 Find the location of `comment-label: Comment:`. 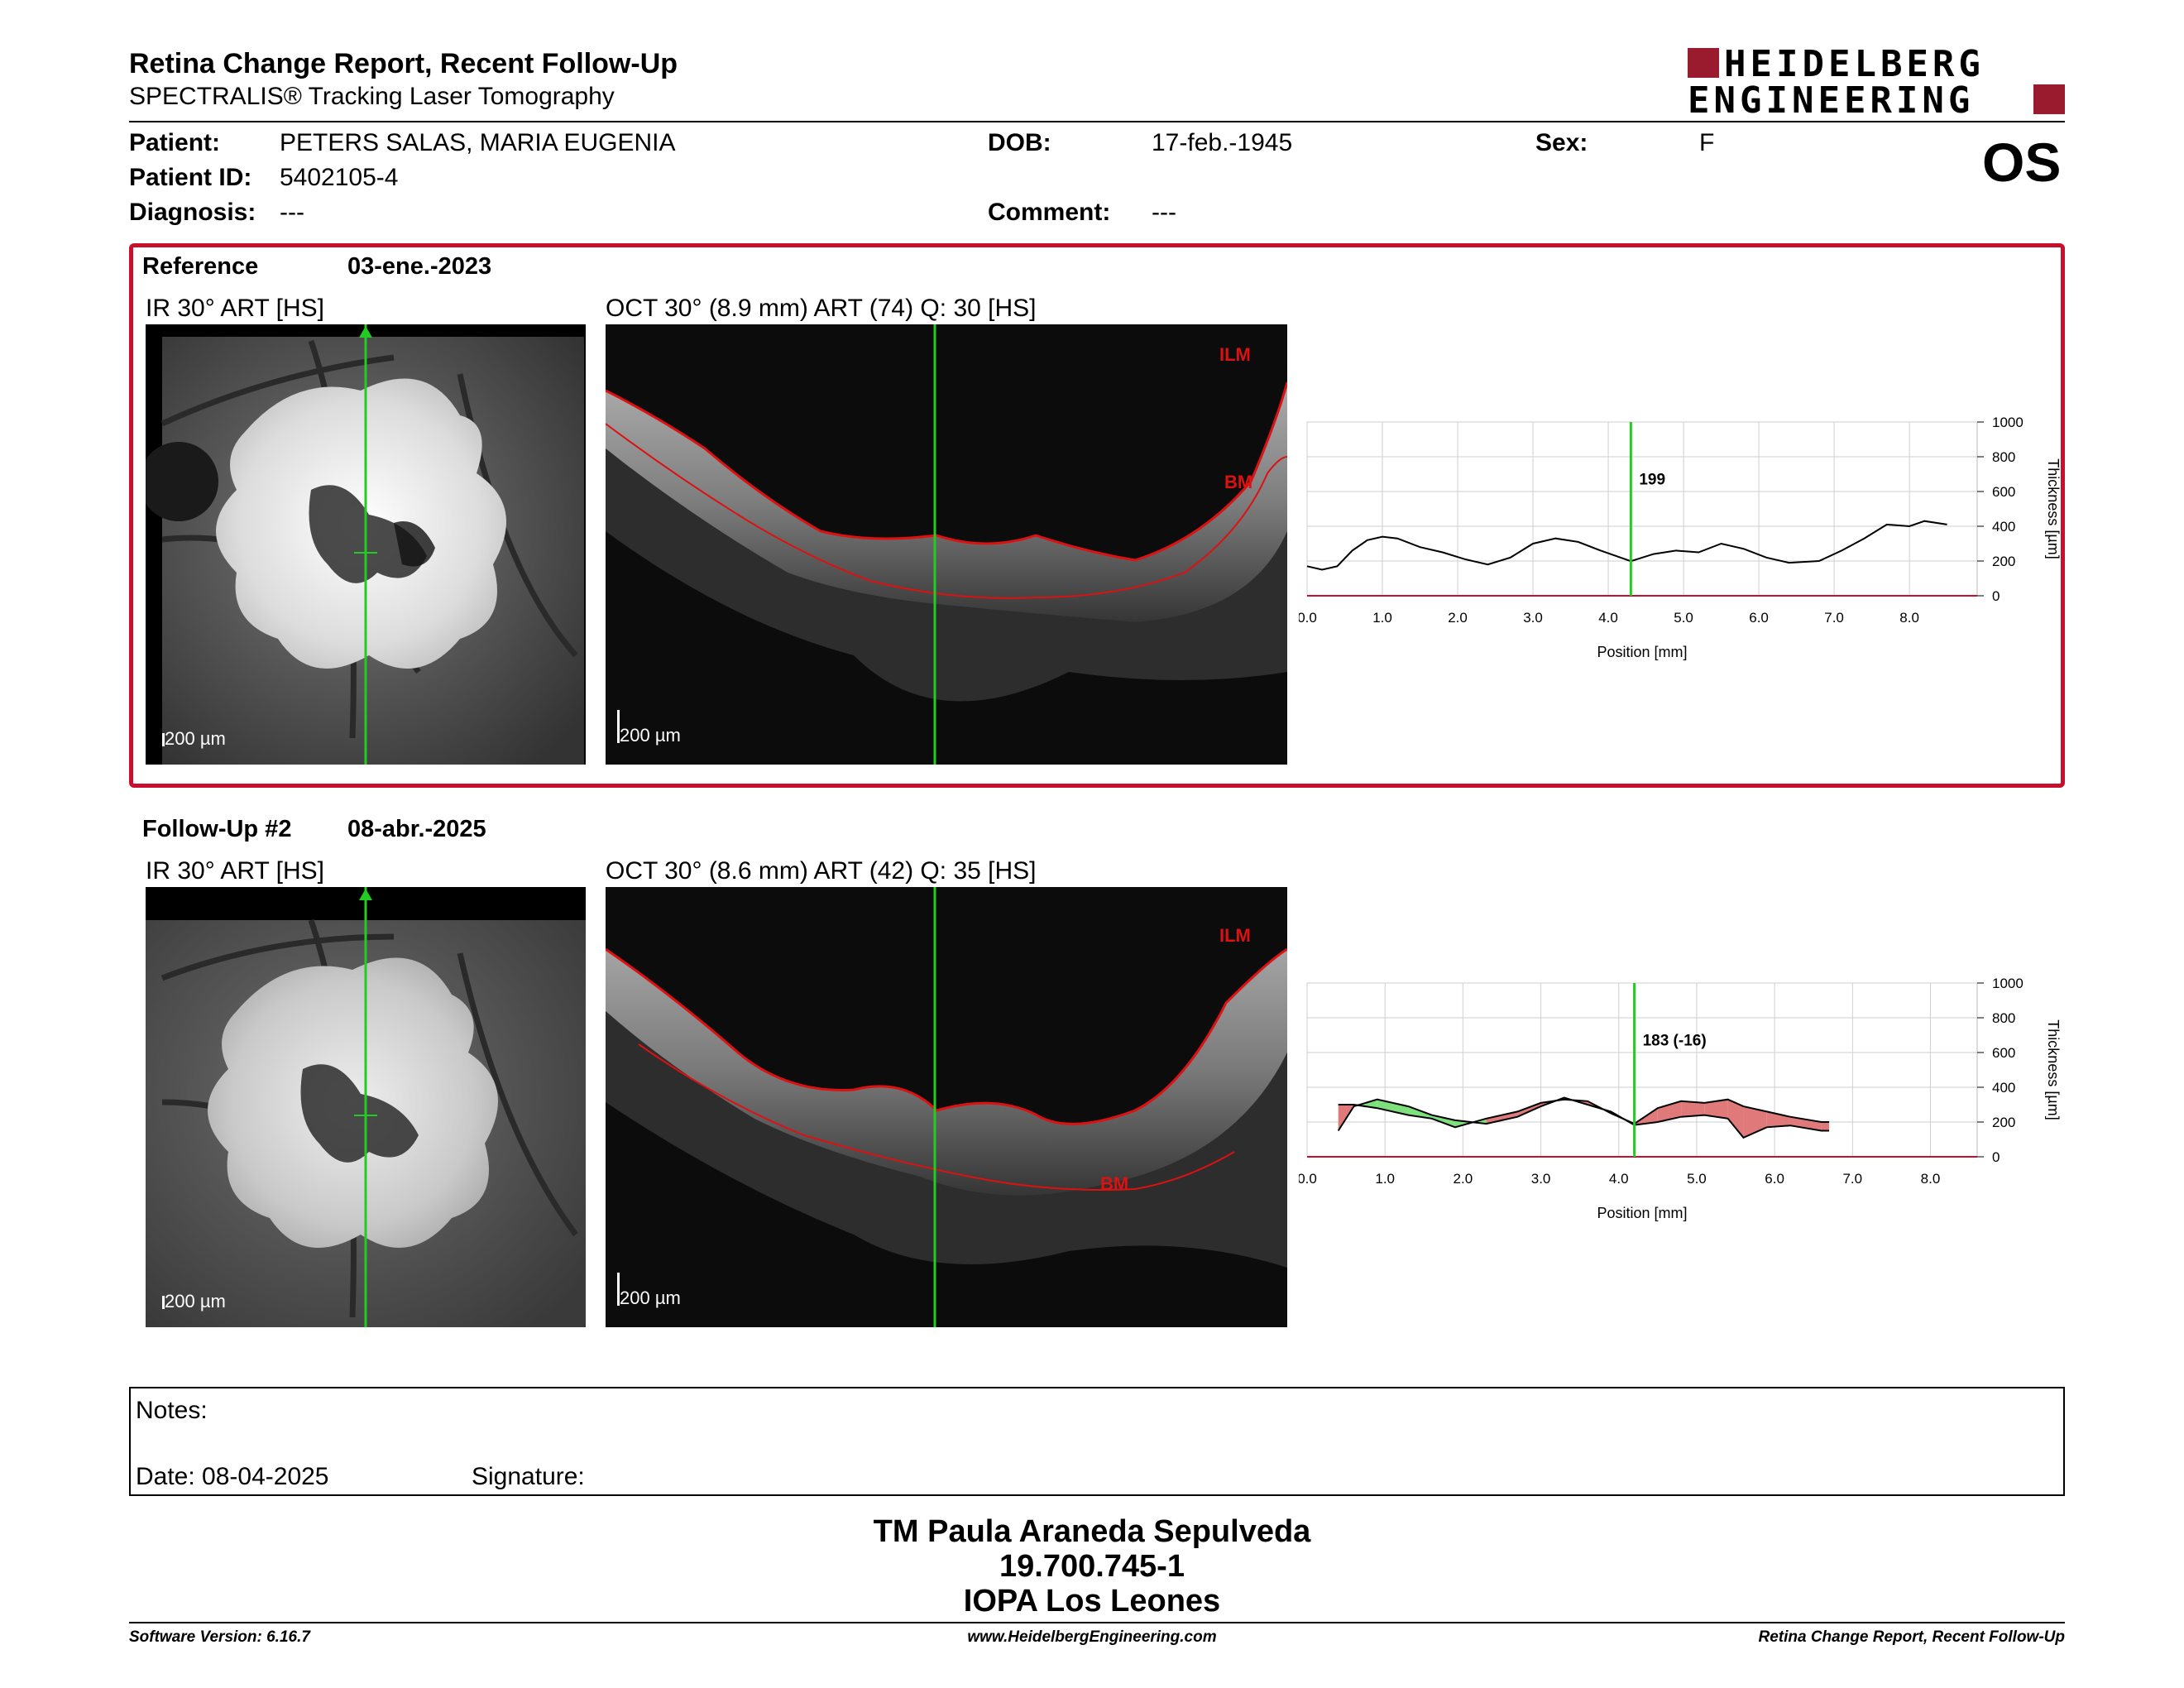

comment-label: Comment: is located at coordinates (1049, 212).